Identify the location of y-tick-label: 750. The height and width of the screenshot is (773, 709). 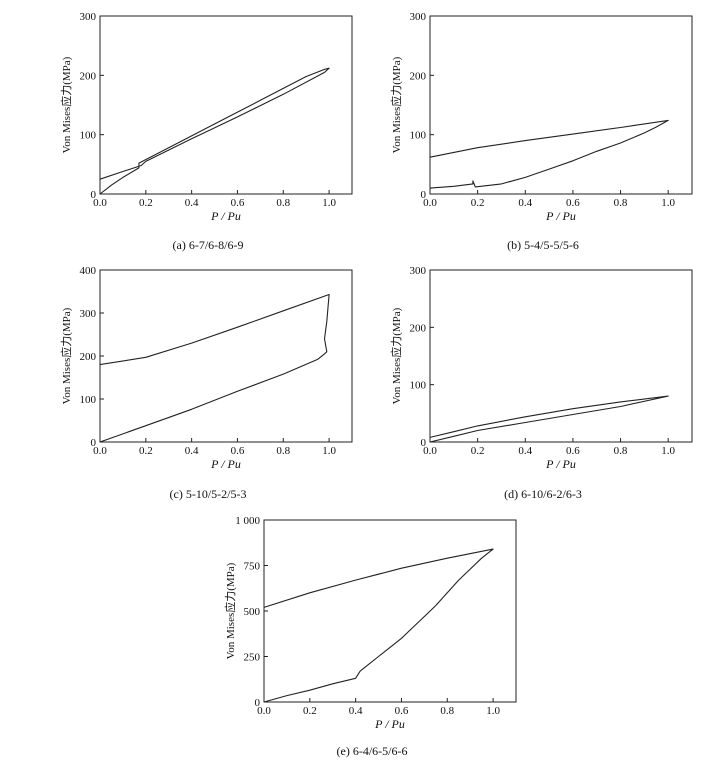
(252, 567).